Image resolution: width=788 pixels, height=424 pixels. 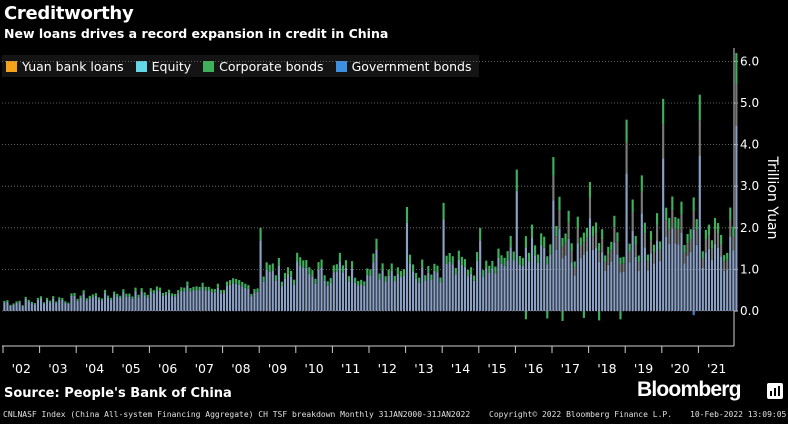 What do you see at coordinates (620, 315) in the screenshot?
I see `bar-corporate-bonds-negative` at bounding box center [620, 315].